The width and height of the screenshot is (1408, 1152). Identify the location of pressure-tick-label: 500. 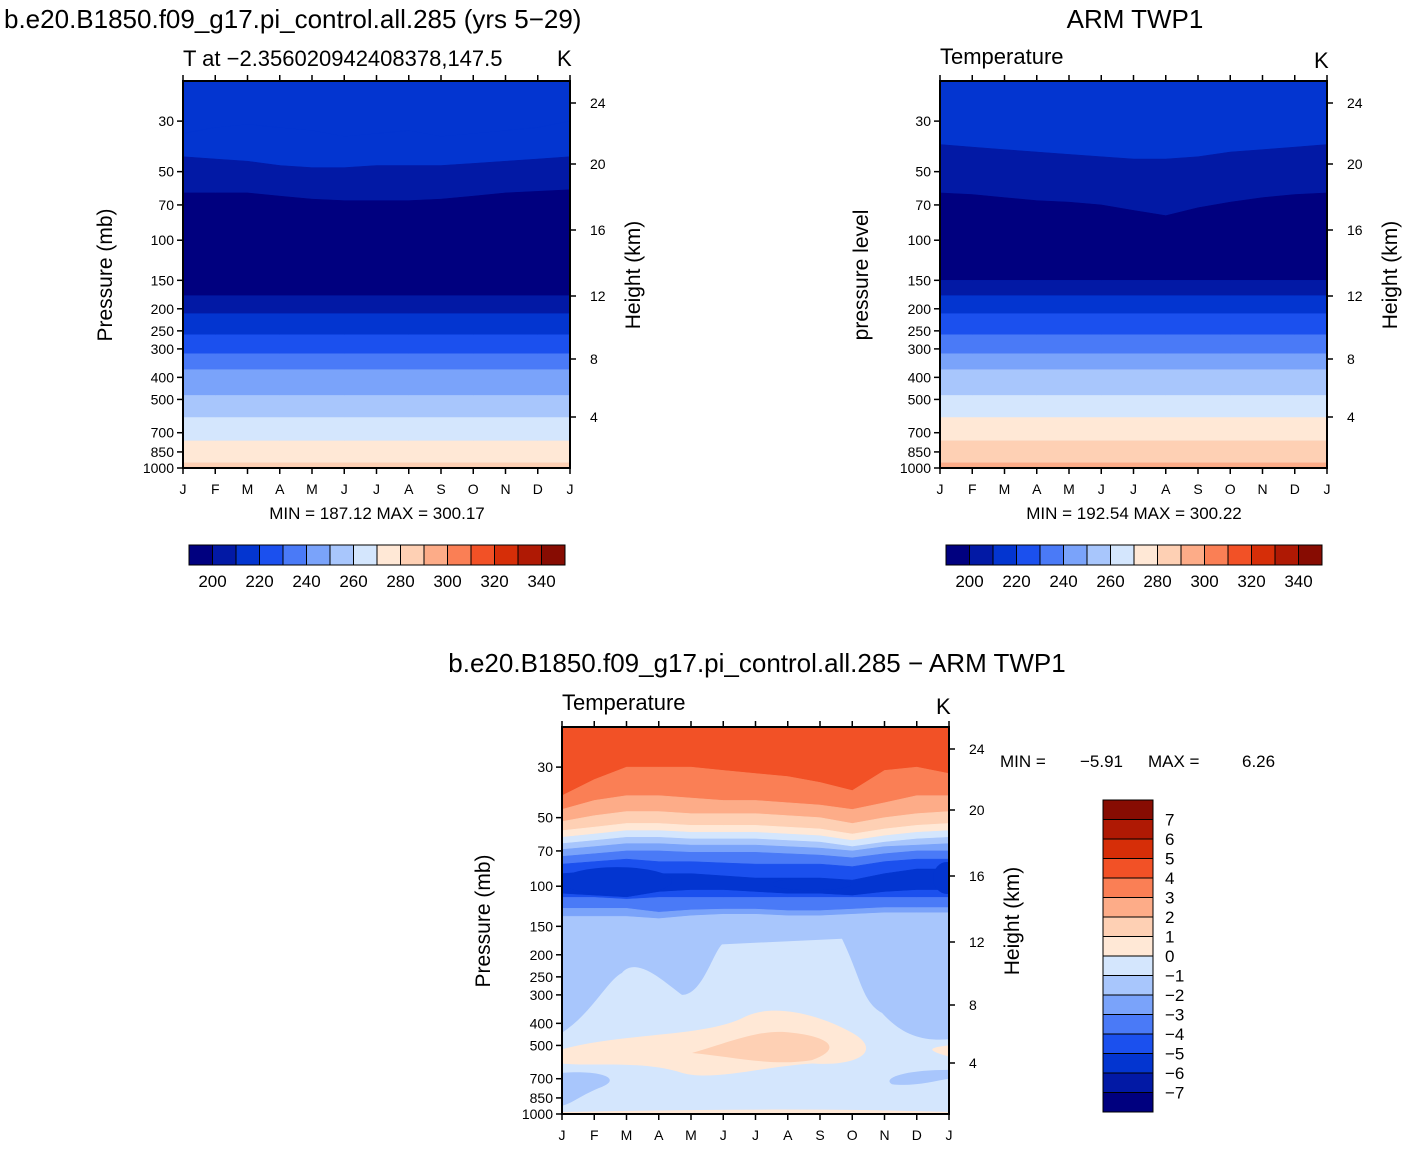
(920, 399).